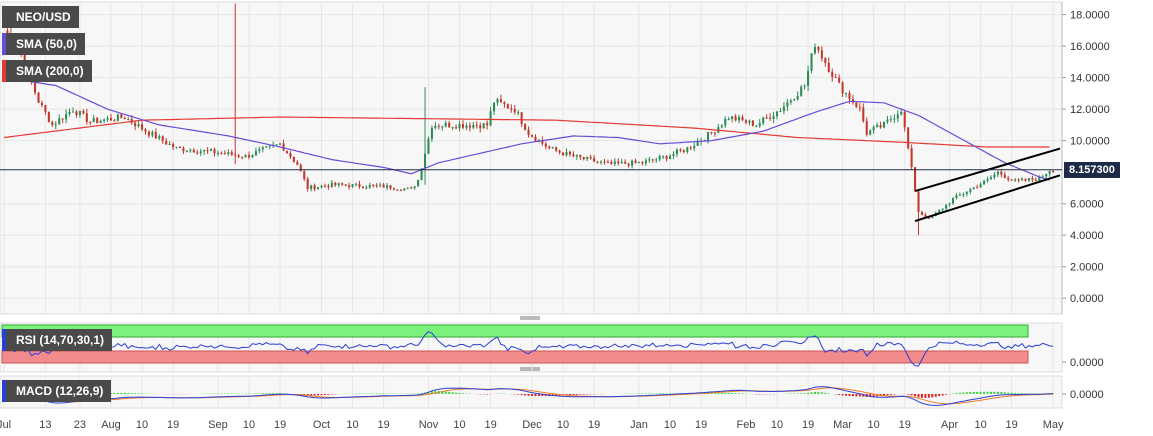  I want to click on x-tick-label: Sep, so click(218, 425).